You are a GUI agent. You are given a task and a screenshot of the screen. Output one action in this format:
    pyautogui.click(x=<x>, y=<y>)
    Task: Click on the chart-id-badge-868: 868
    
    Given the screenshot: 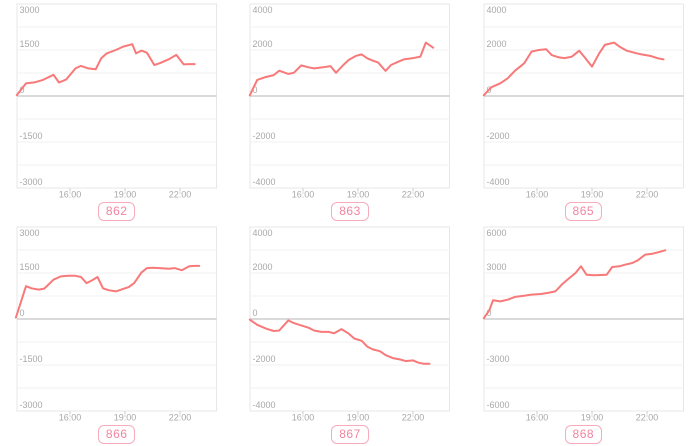 What is the action you would take?
    pyautogui.click(x=583, y=434)
    